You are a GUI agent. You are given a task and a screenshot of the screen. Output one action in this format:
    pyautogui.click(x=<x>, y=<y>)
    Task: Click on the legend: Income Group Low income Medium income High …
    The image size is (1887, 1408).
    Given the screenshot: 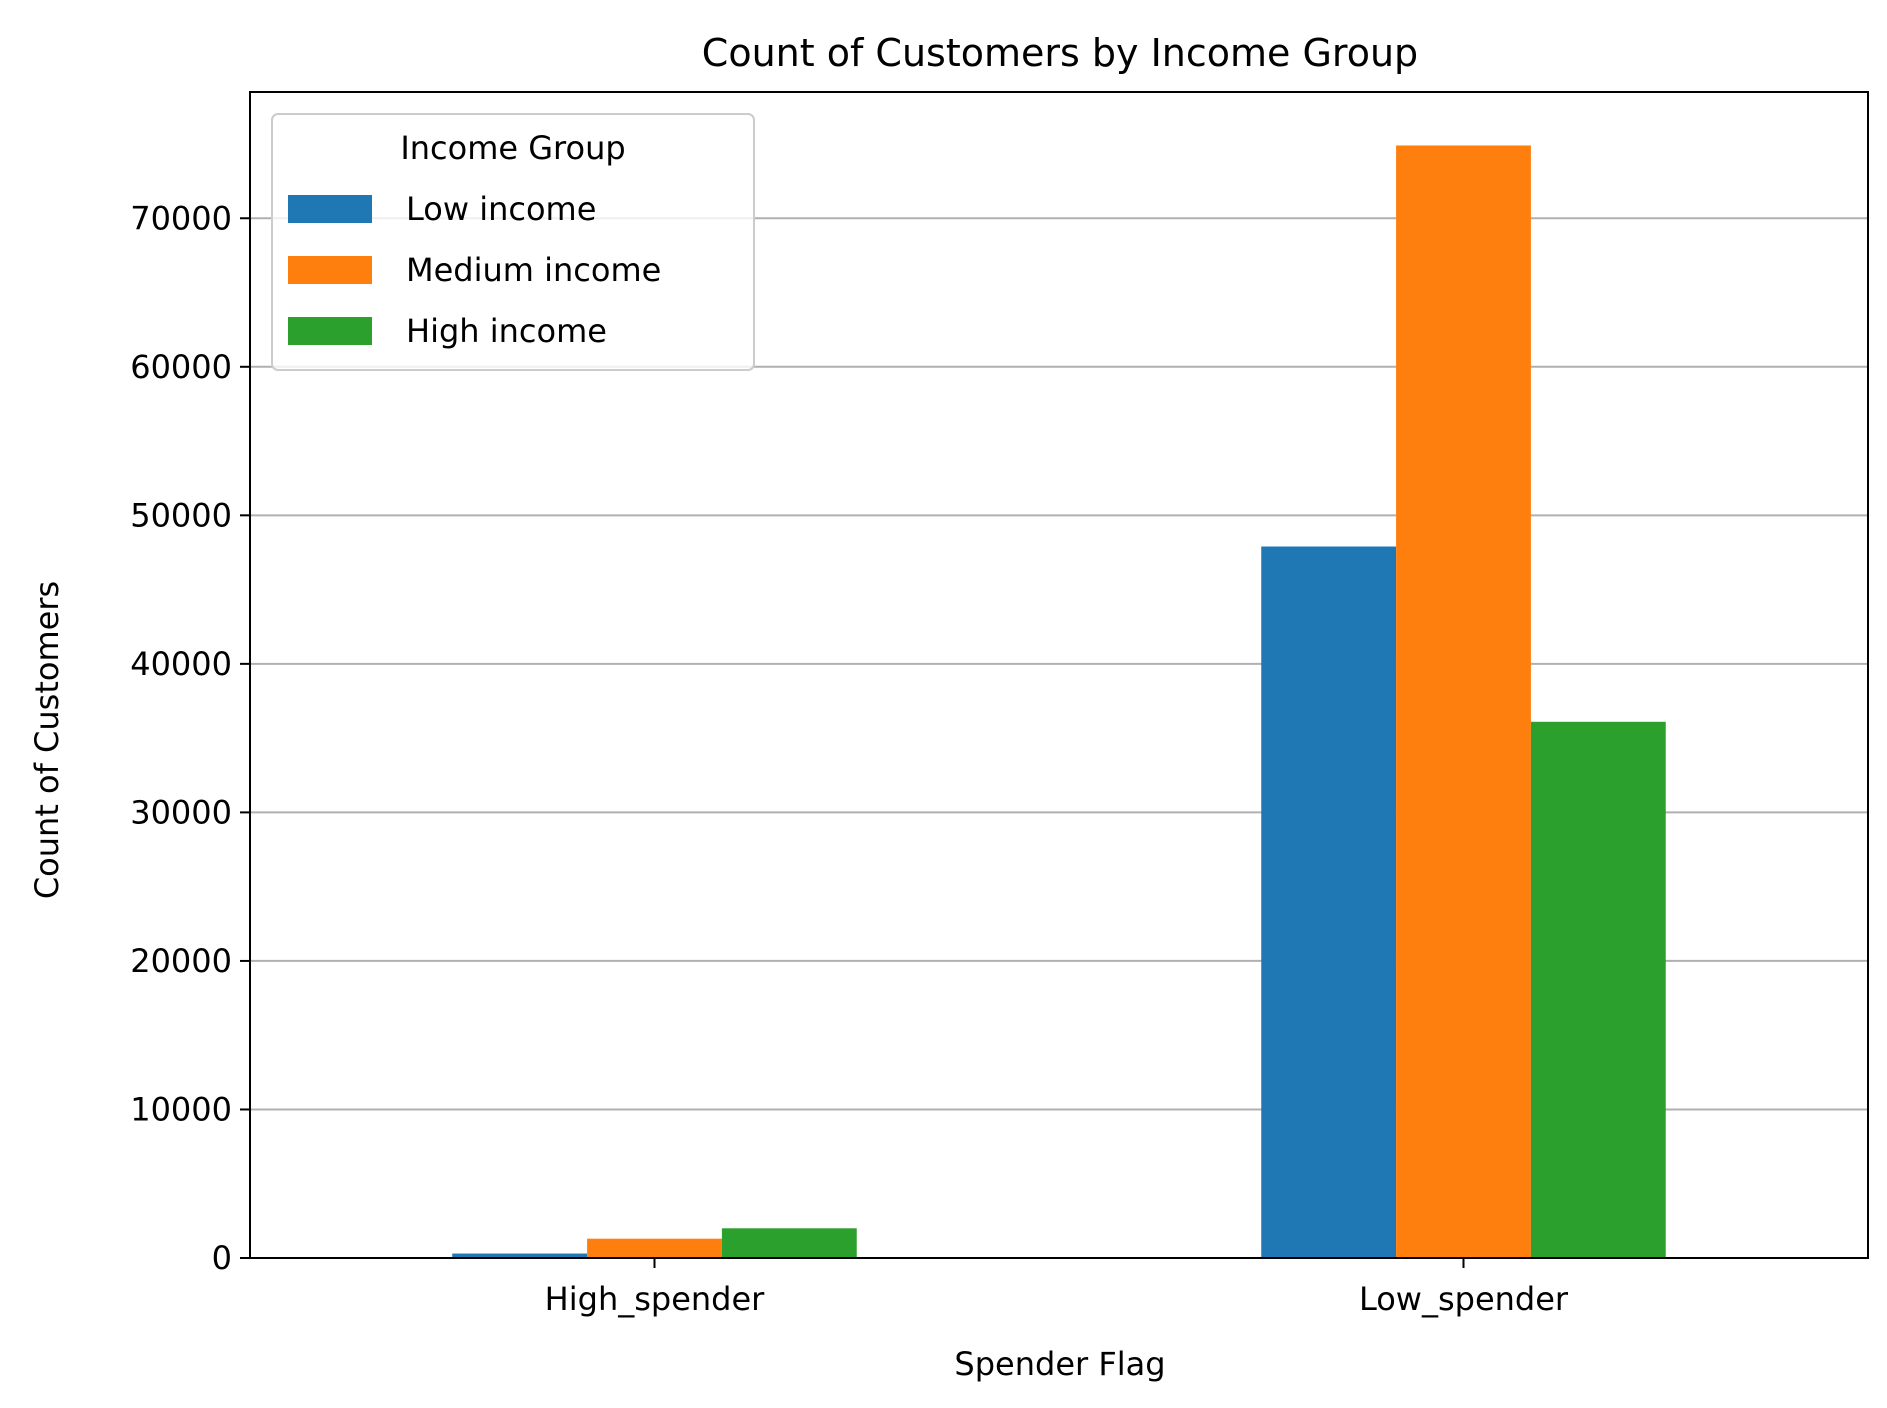 What is the action you would take?
    pyautogui.click(x=513, y=242)
    